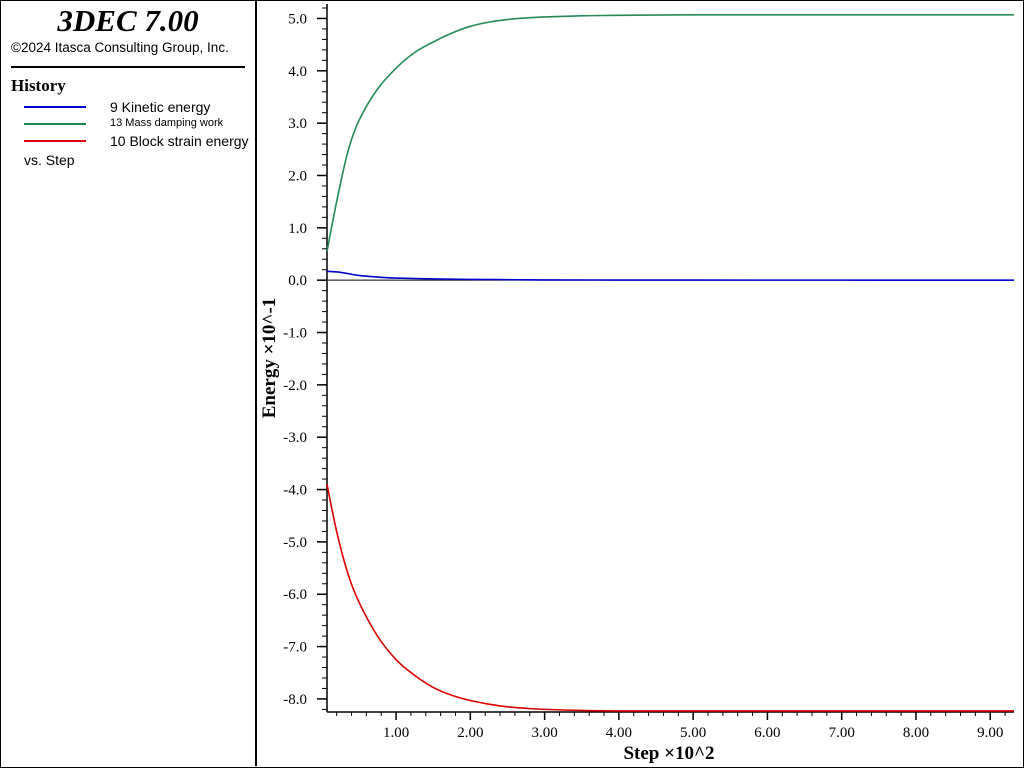 The height and width of the screenshot is (768, 1024). I want to click on y-tick-label: 5.0, so click(297, 19).